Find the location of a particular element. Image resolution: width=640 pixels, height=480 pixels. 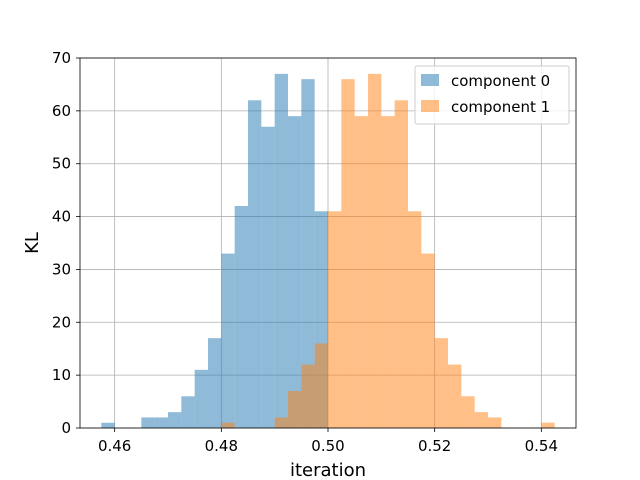

legend-box is located at coordinates (492, 95).